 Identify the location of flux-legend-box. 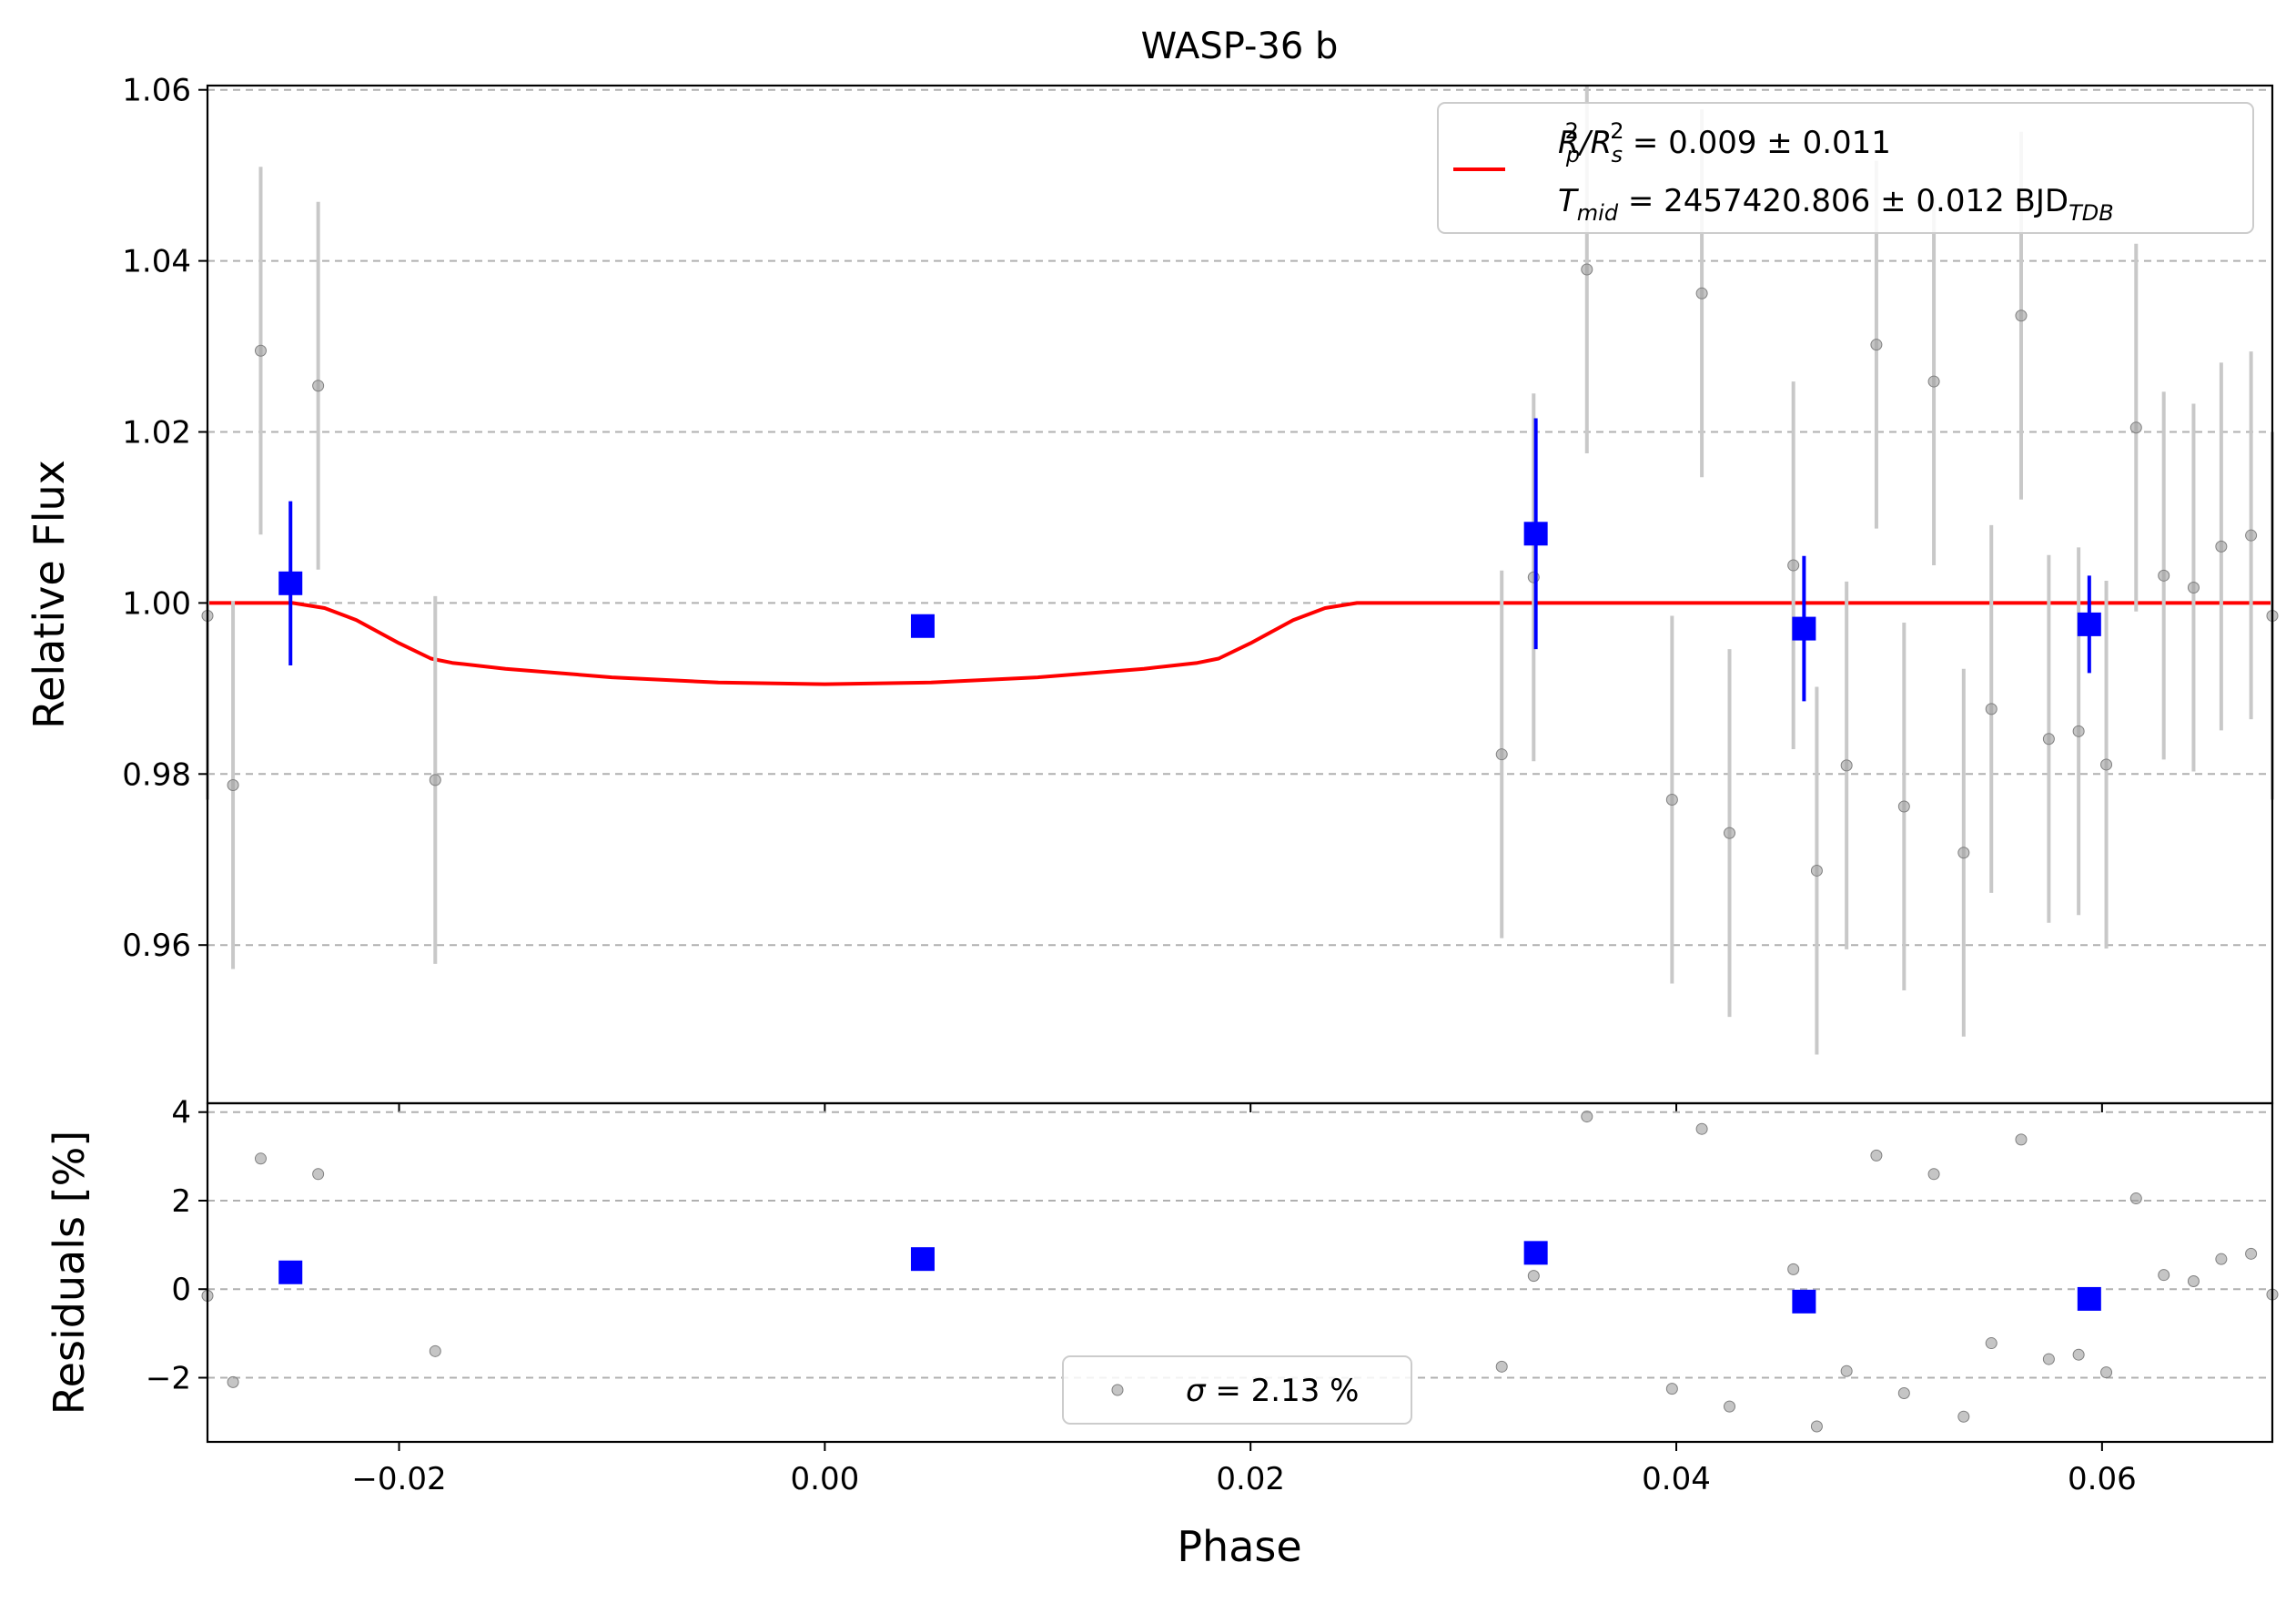
(1846, 168).